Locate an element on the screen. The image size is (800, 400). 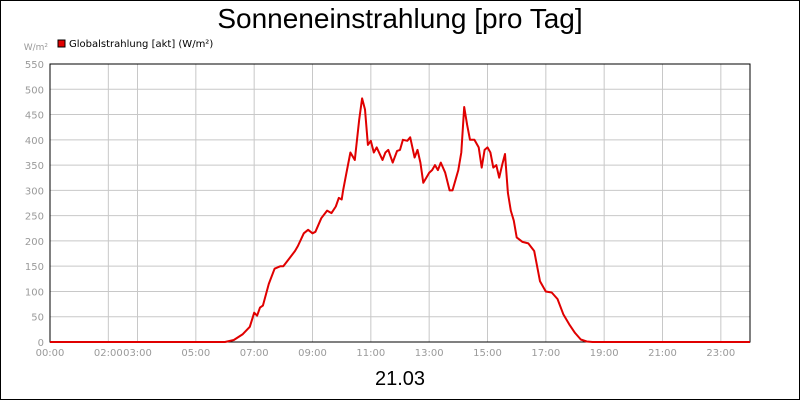
y-tick-label: 100 is located at coordinates (34, 292).